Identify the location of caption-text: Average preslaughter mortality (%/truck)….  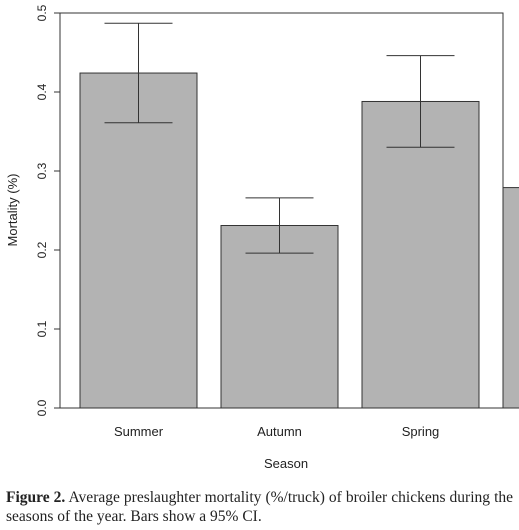
(259, 507).